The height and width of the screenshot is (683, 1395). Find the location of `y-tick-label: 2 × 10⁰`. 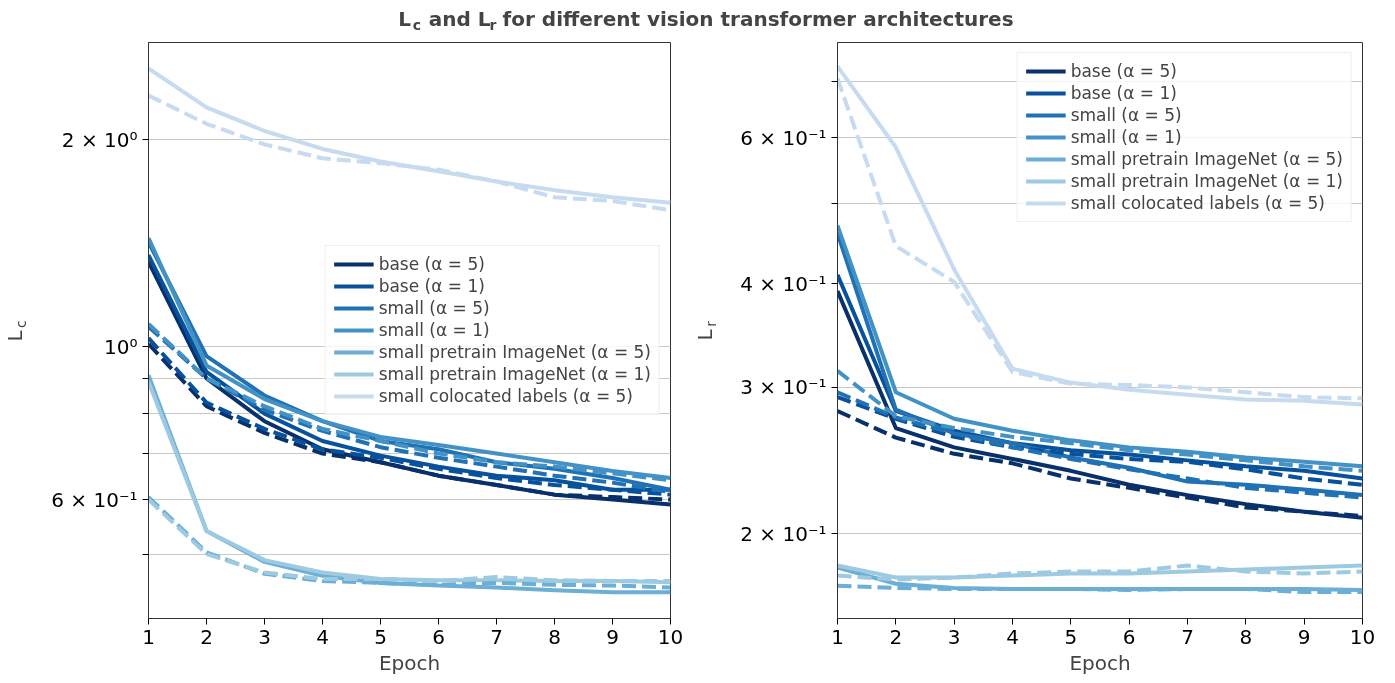

y-tick-label: 2 × 10⁰ is located at coordinates (99, 139).